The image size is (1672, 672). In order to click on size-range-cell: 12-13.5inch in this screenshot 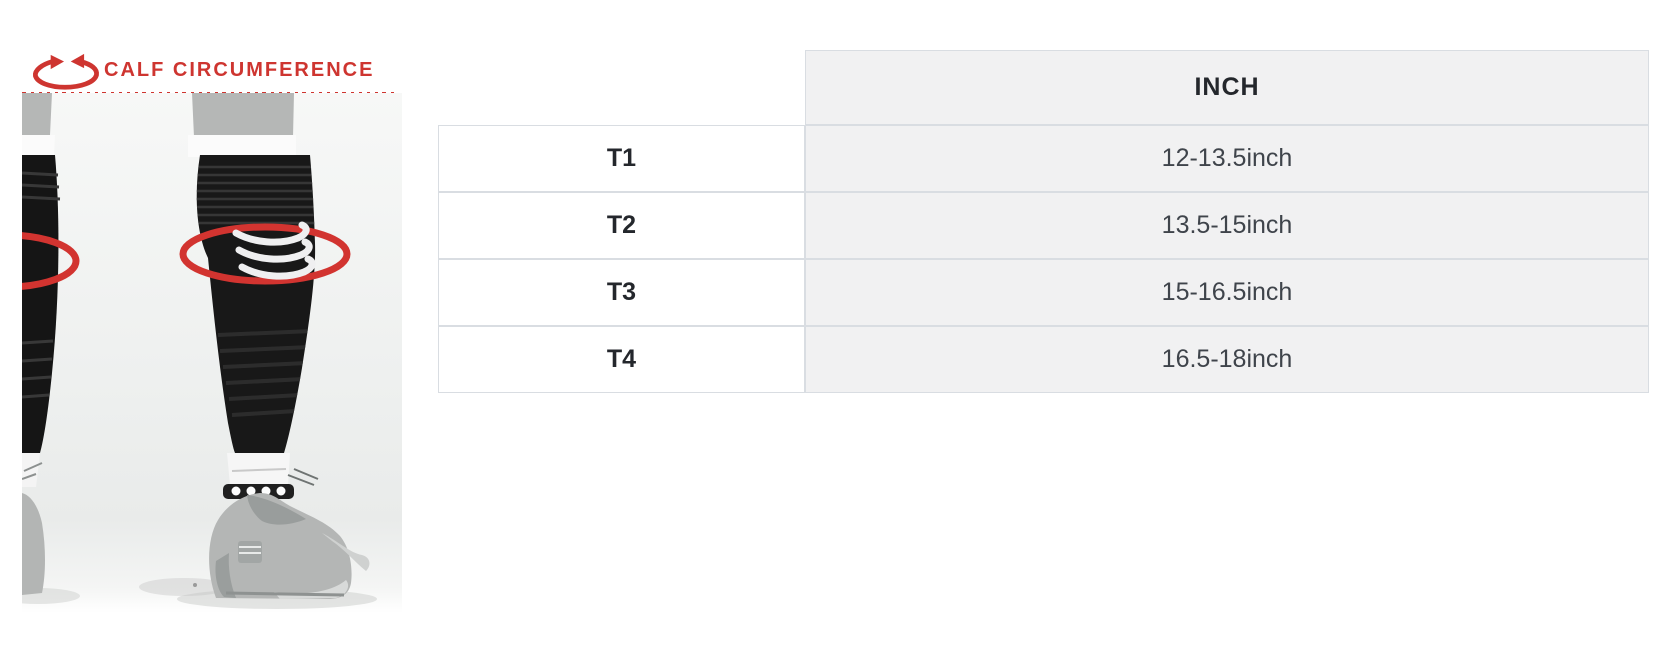, I will do `click(1227, 158)`.